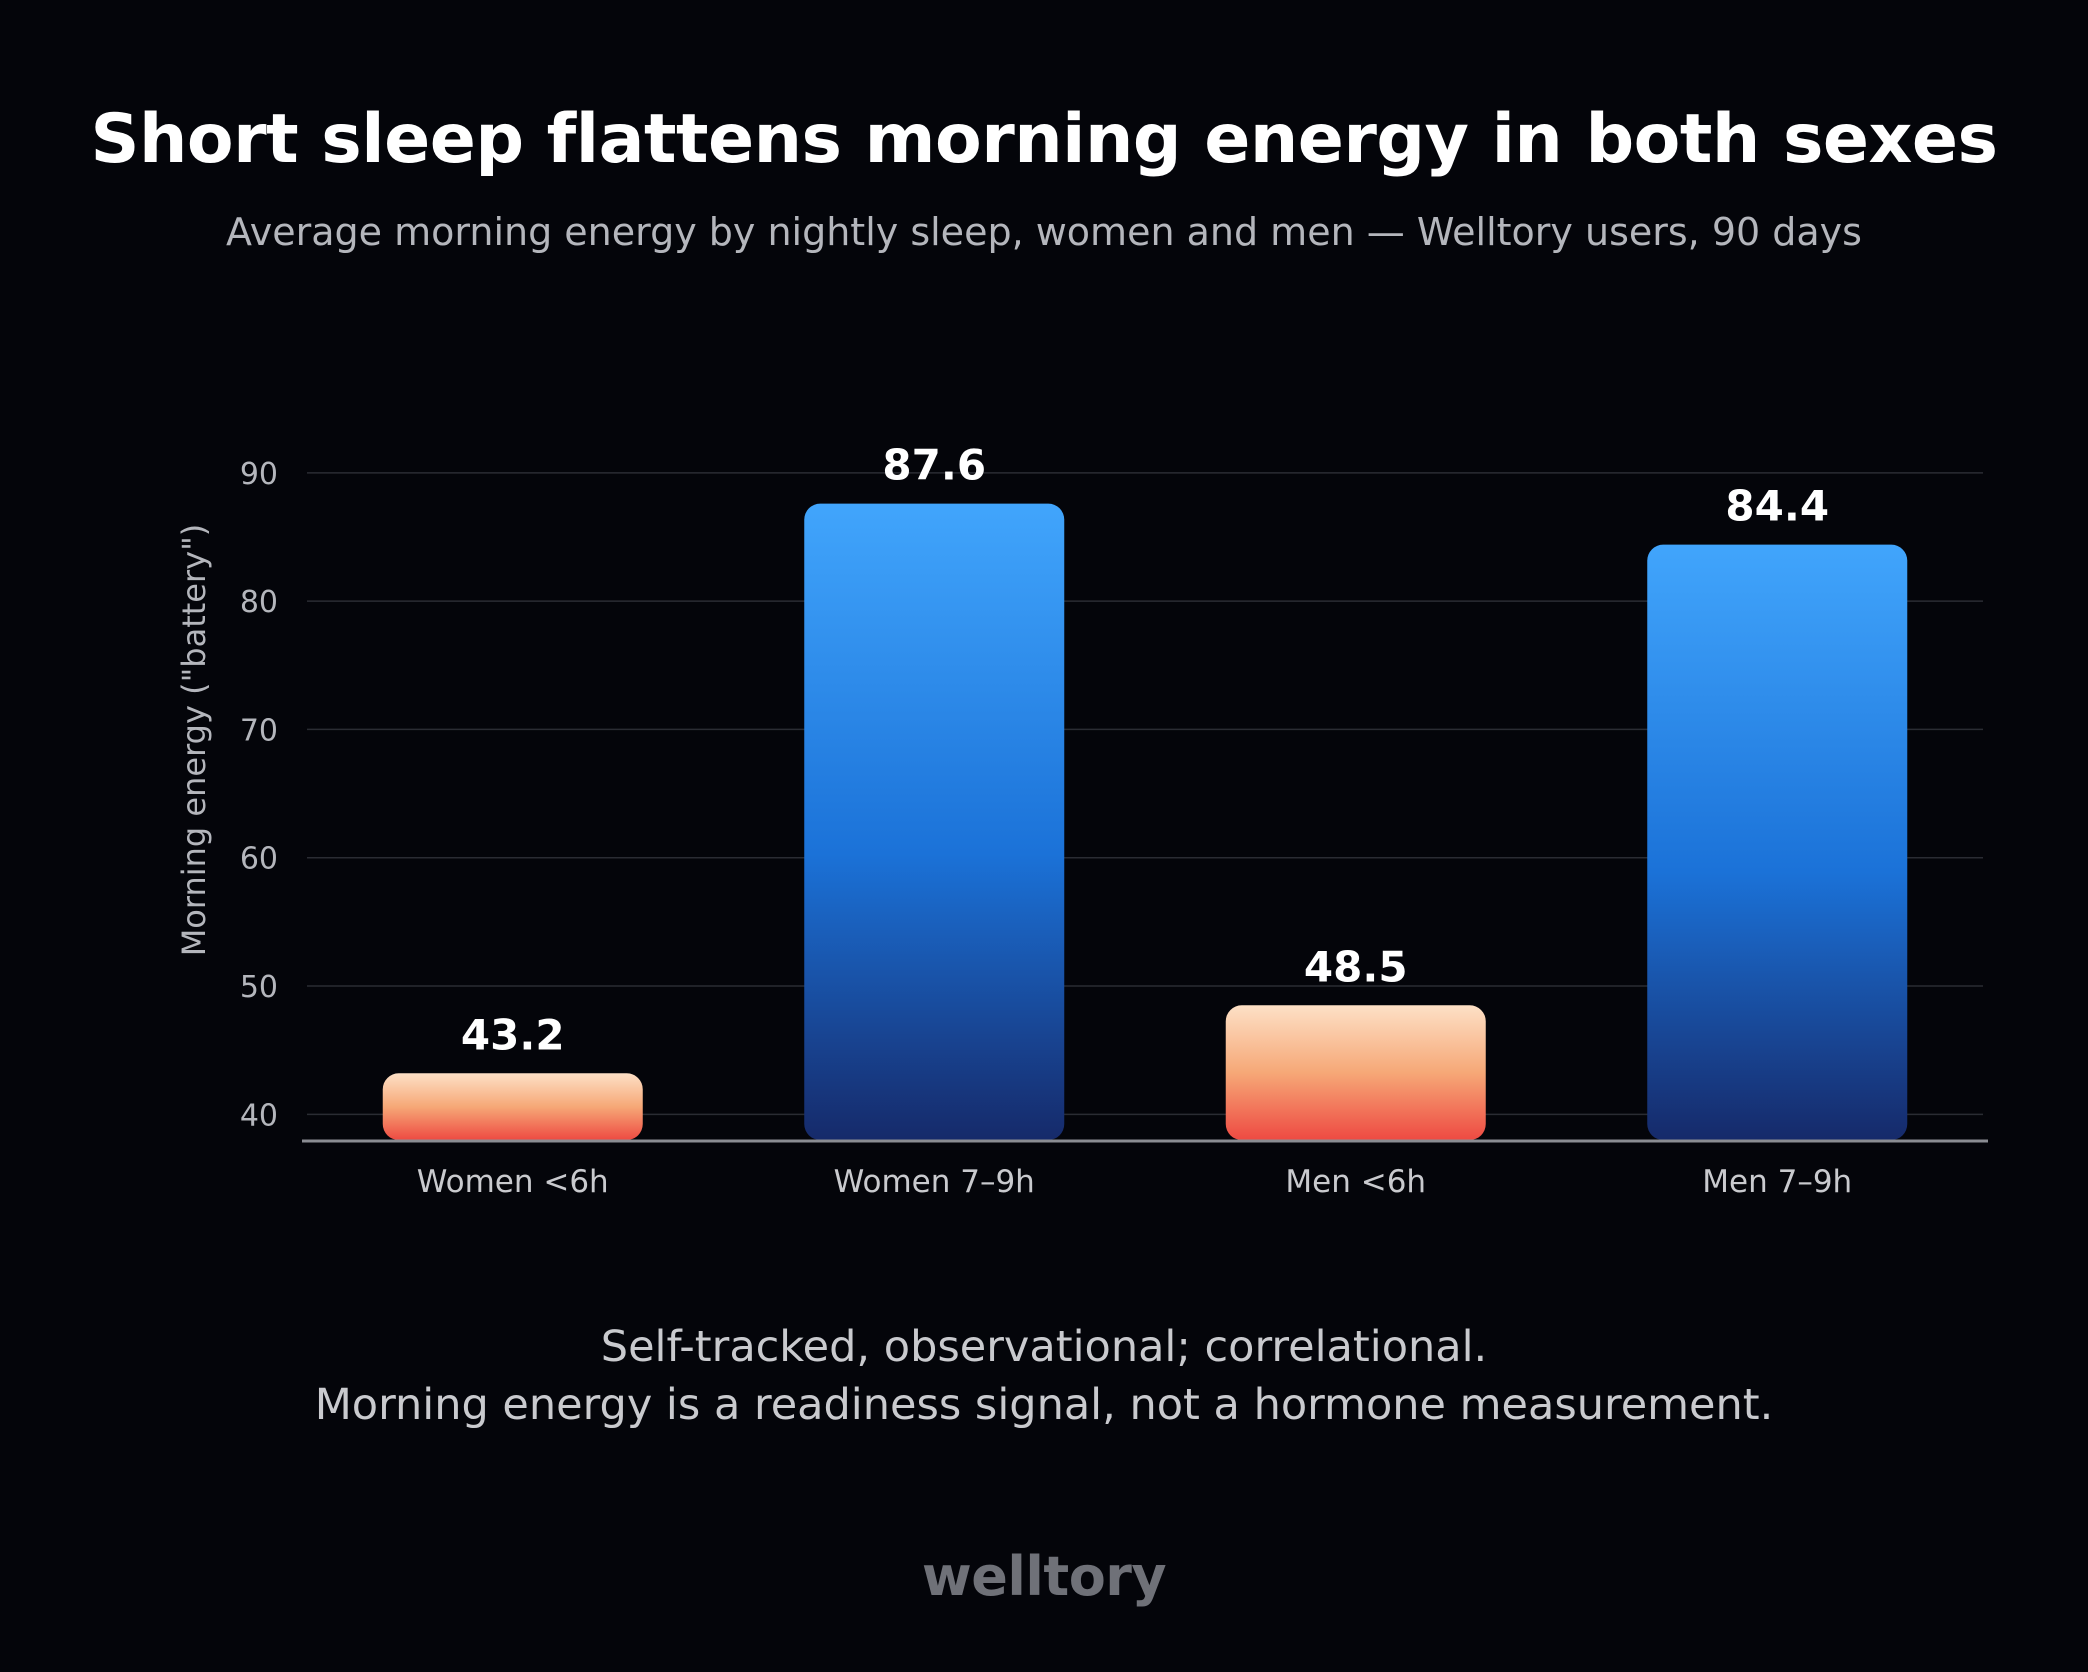 This screenshot has width=2088, height=1672. Describe the element at coordinates (934, 1182) in the screenshot. I see `x-tick-label: Women 7–9h` at that location.